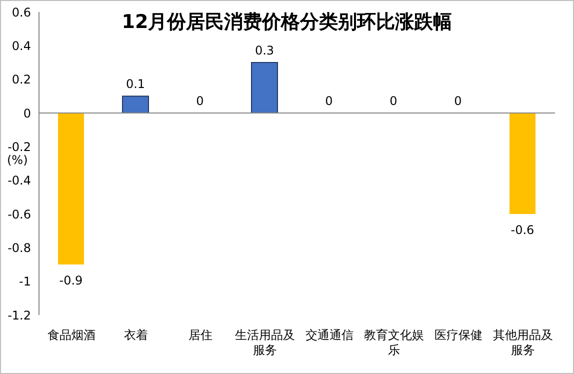 The height and width of the screenshot is (374, 574). Describe the element at coordinates (27, 113) in the screenshot. I see `y-tick-label: 0` at that location.